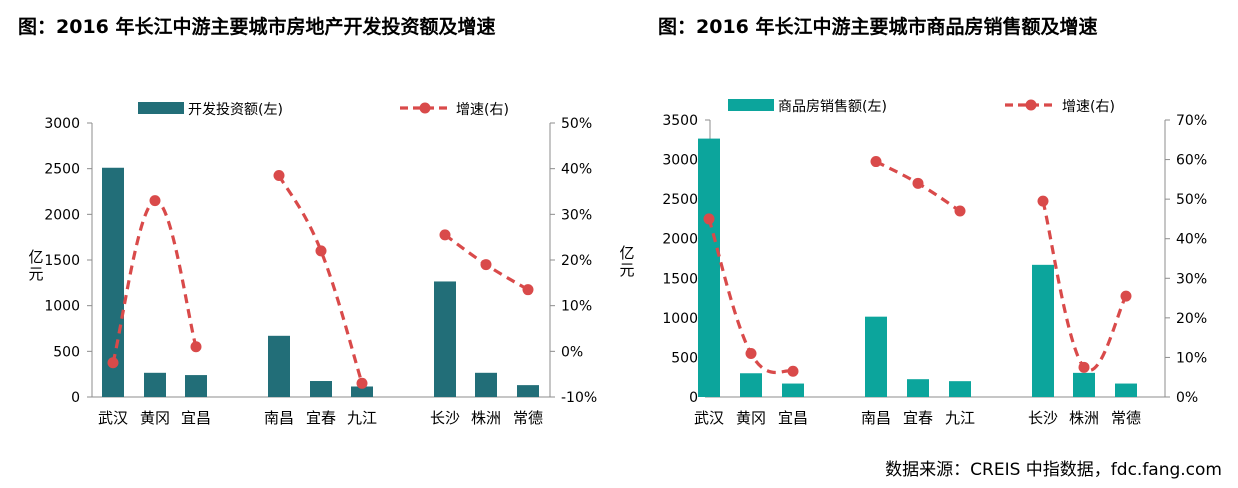 This screenshot has height=488, width=1238. What do you see at coordinates (257, 27) in the screenshot?
I see `chart1-title: 图：2016 年长江中游主要城市房地产开发投资额及增速` at bounding box center [257, 27].